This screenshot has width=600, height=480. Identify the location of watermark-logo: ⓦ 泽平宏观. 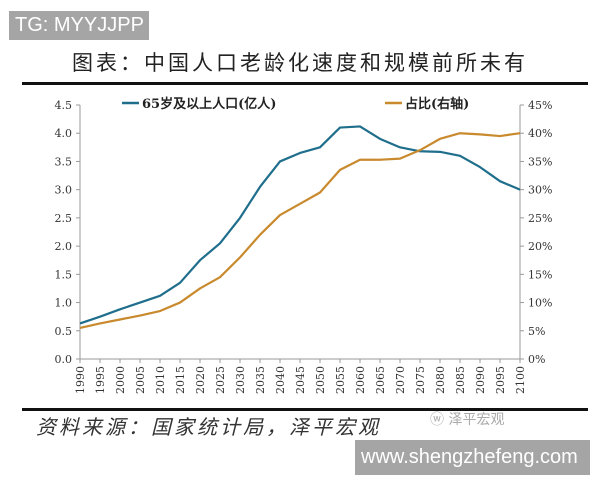
(467, 419).